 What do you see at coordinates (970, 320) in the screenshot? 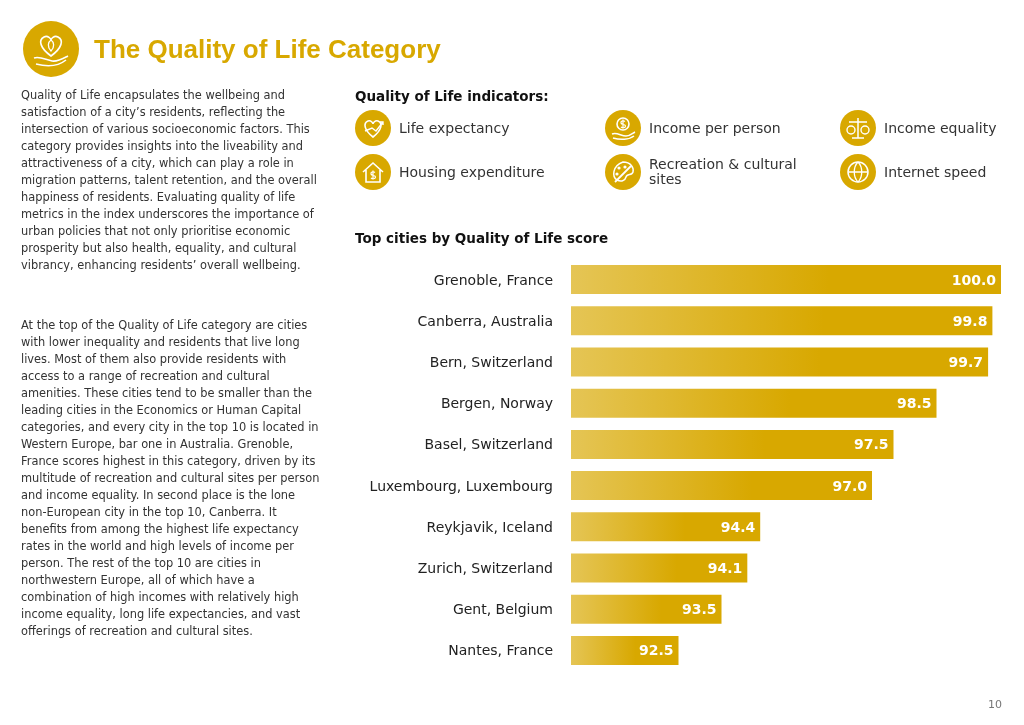
I see `data-label: 99.8` at bounding box center [970, 320].